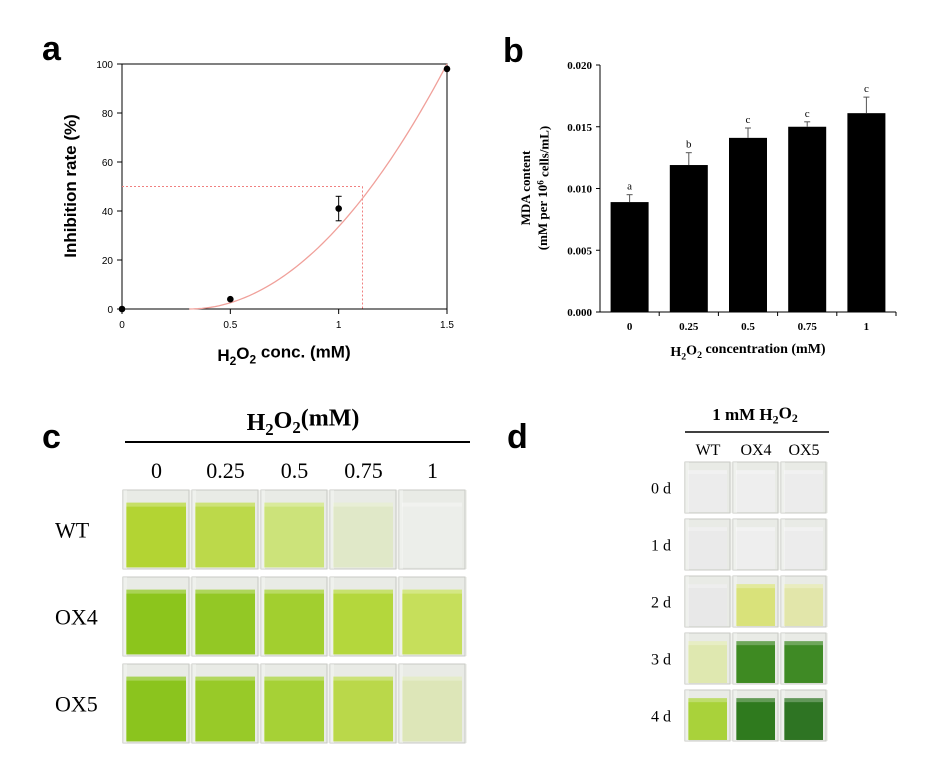  What do you see at coordinates (689, 327) in the screenshot?
I see `x-tick-label-b: 0.25` at bounding box center [689, 327].